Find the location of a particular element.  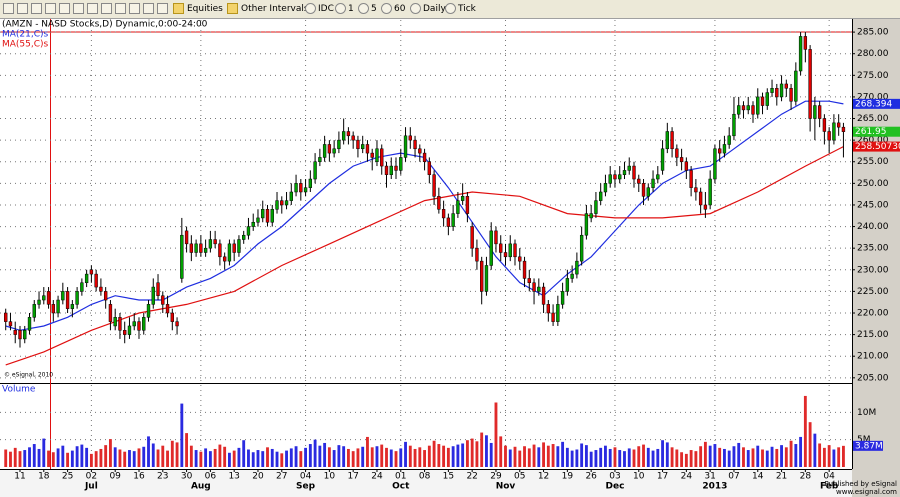

x-tick-label: 04 is located at coordinates (306, 477).